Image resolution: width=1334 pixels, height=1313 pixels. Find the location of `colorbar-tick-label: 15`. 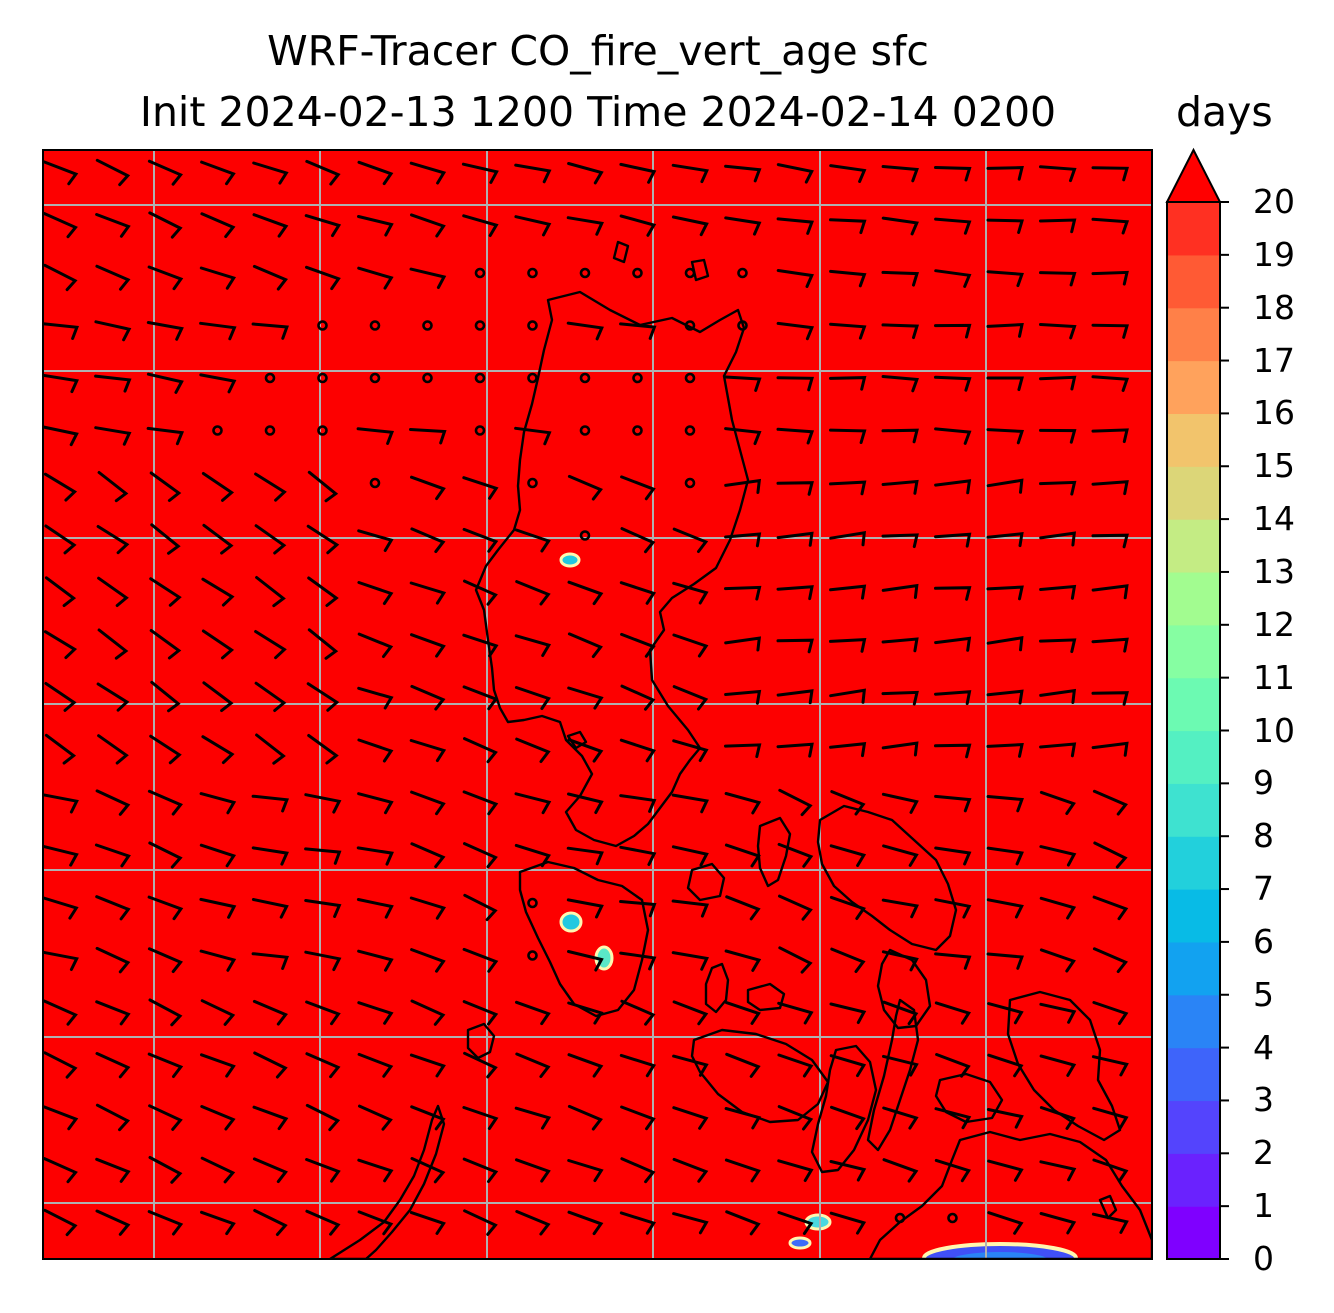

colorbar-tick-label: 15 is located at coordinates (1274, 466).